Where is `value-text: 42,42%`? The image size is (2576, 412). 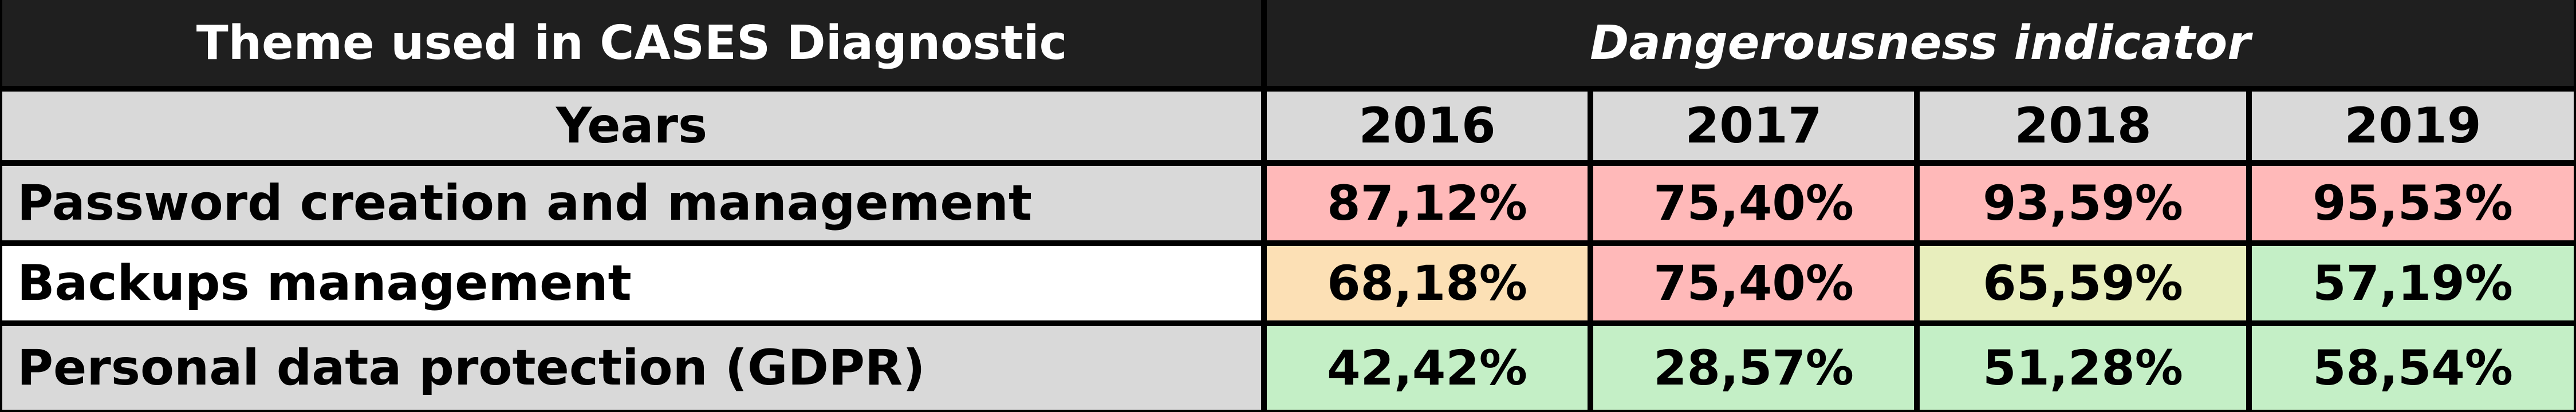
value-text: 42,42% is located at coordinates (1427, 368).